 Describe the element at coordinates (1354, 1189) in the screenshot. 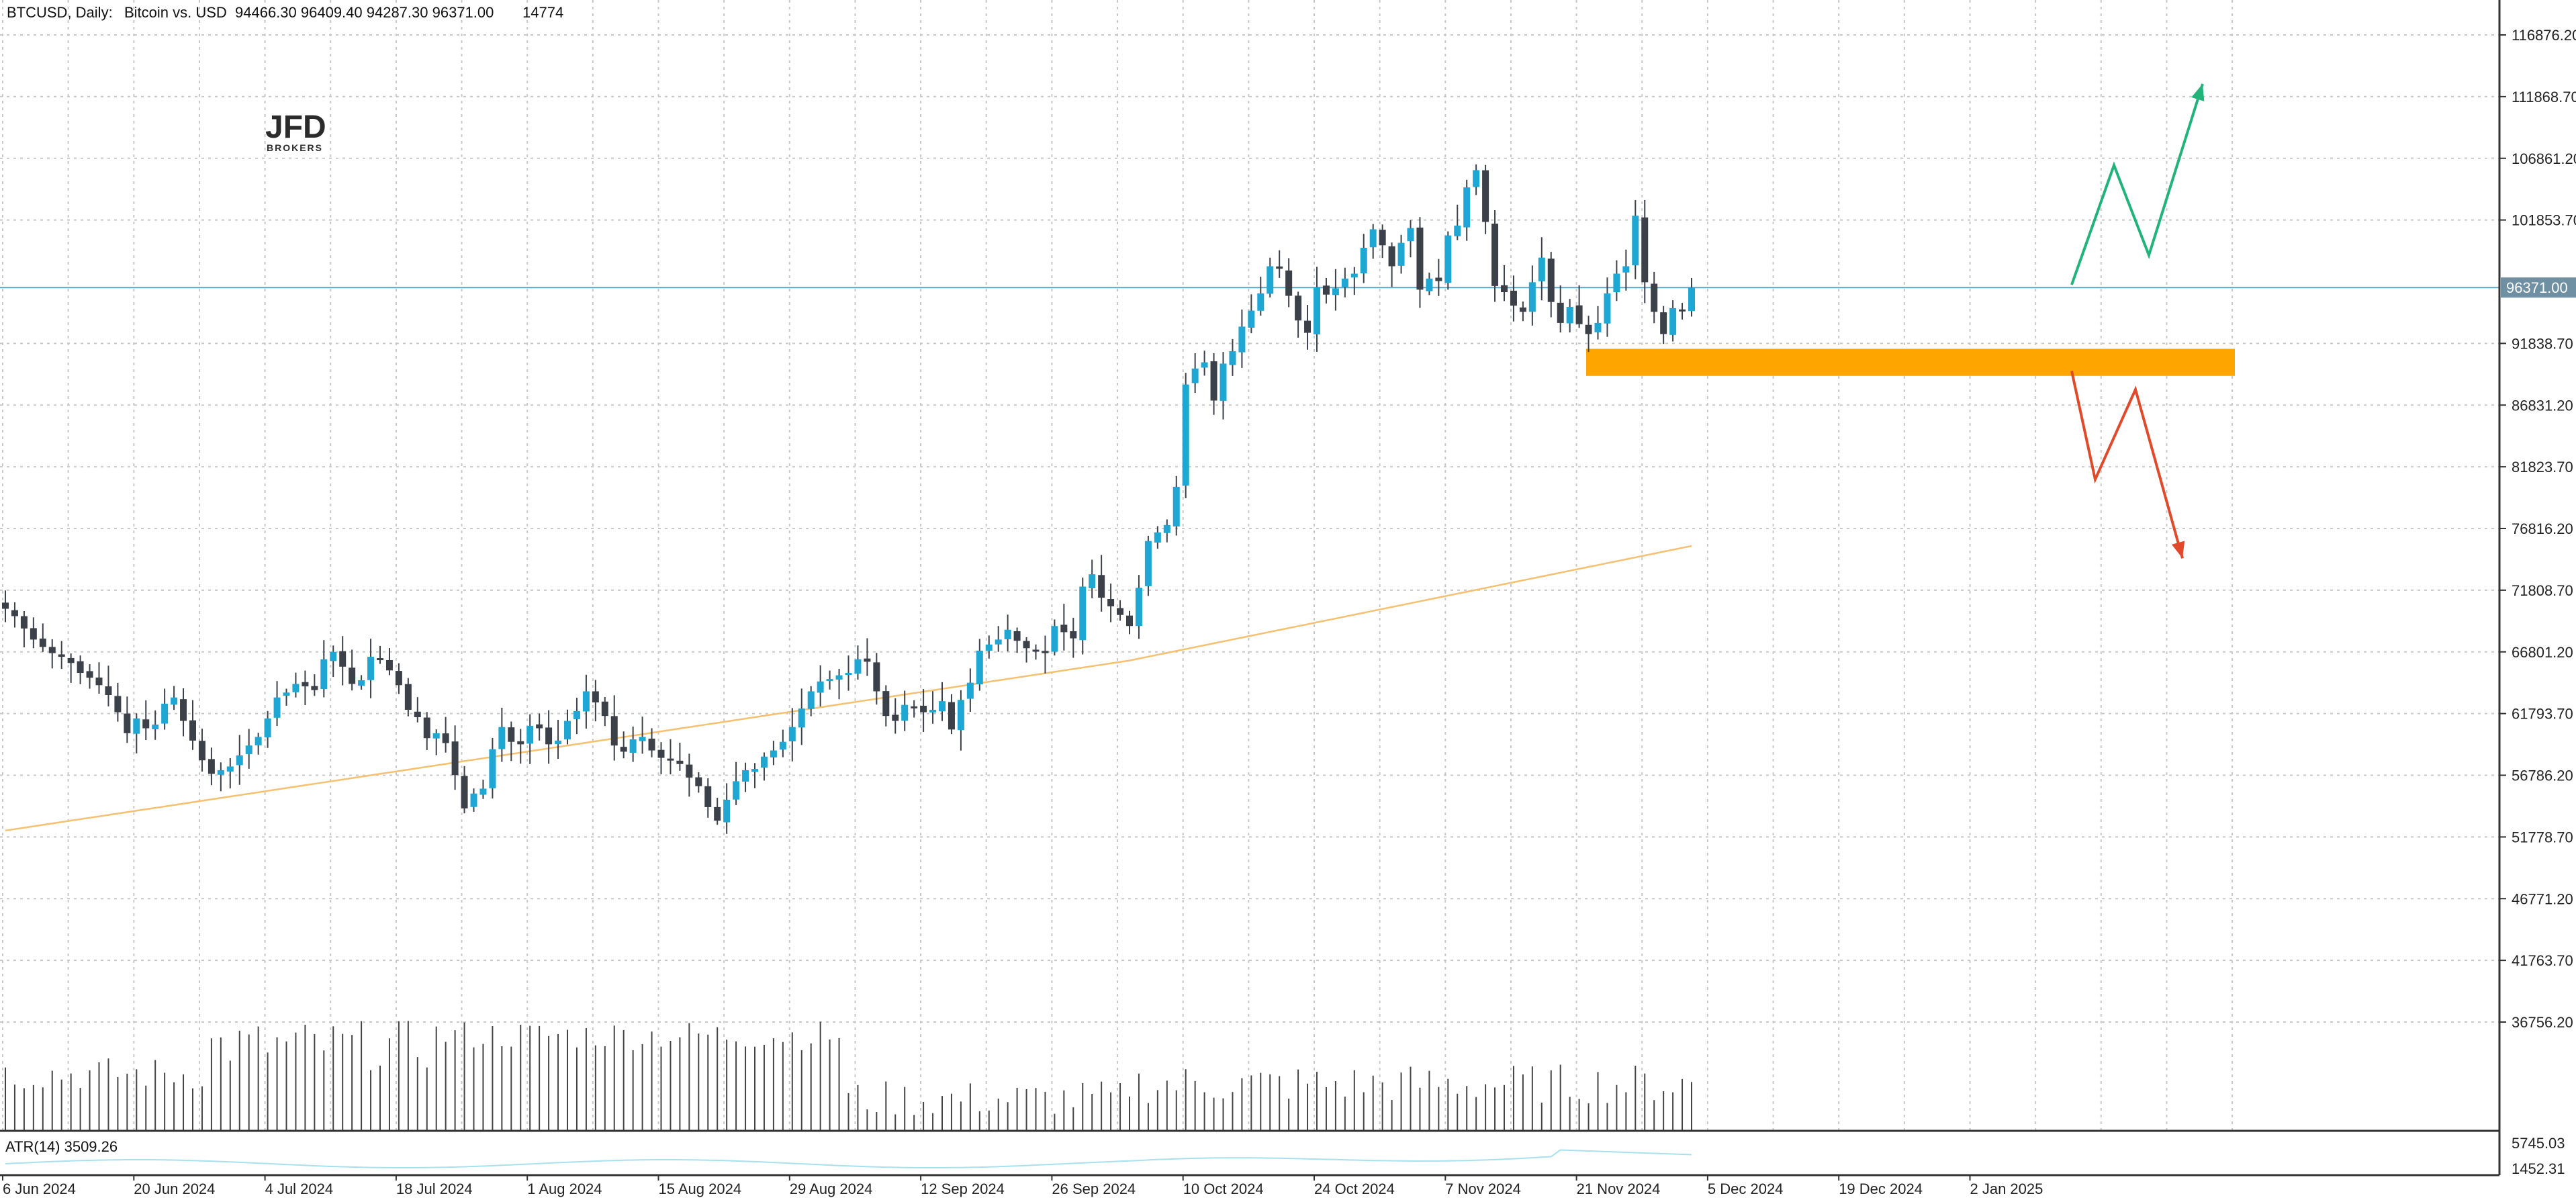

I see `x-tick-label: 24 Oct 2024` at that location.